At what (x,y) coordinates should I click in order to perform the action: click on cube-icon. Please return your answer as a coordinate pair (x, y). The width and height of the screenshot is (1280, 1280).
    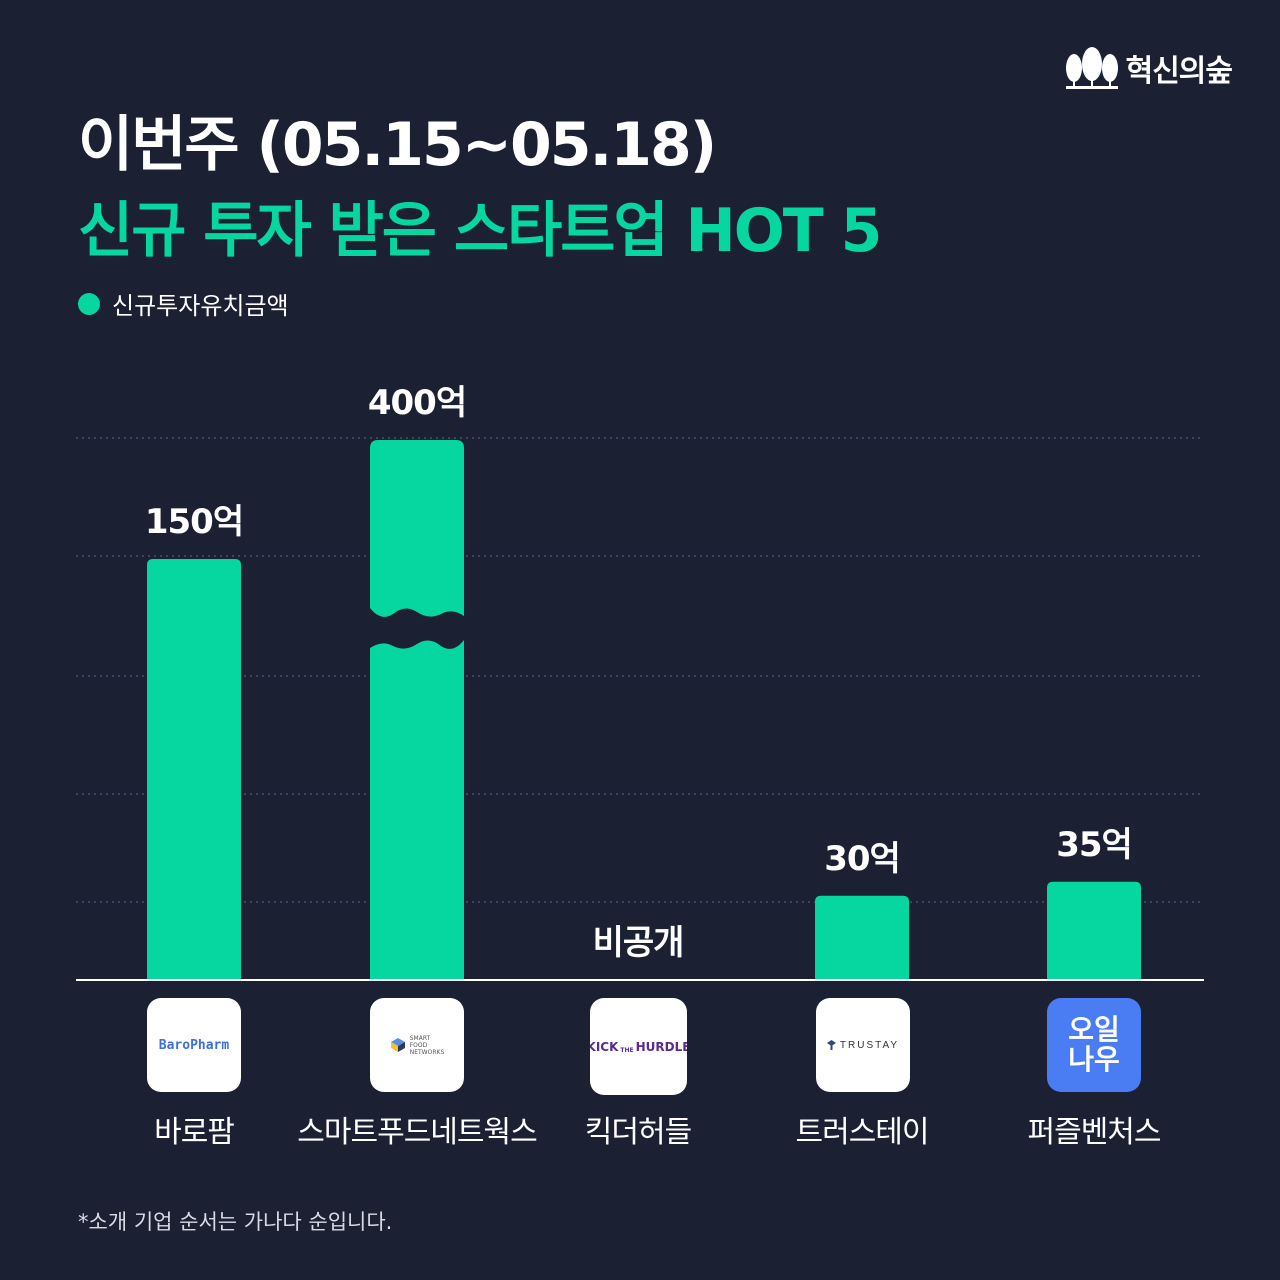
    Looking at the image, I should click on (397, 1045).